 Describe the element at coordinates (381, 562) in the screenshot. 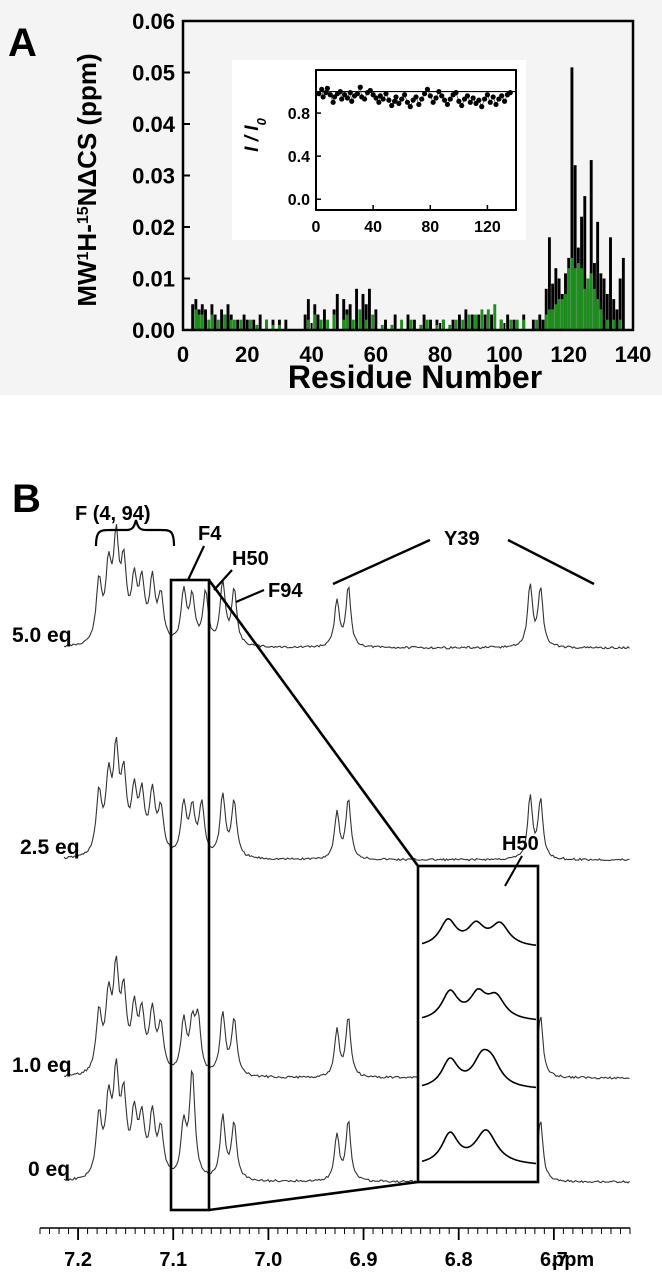

I see `annotation-y39-leader-left` at that location.